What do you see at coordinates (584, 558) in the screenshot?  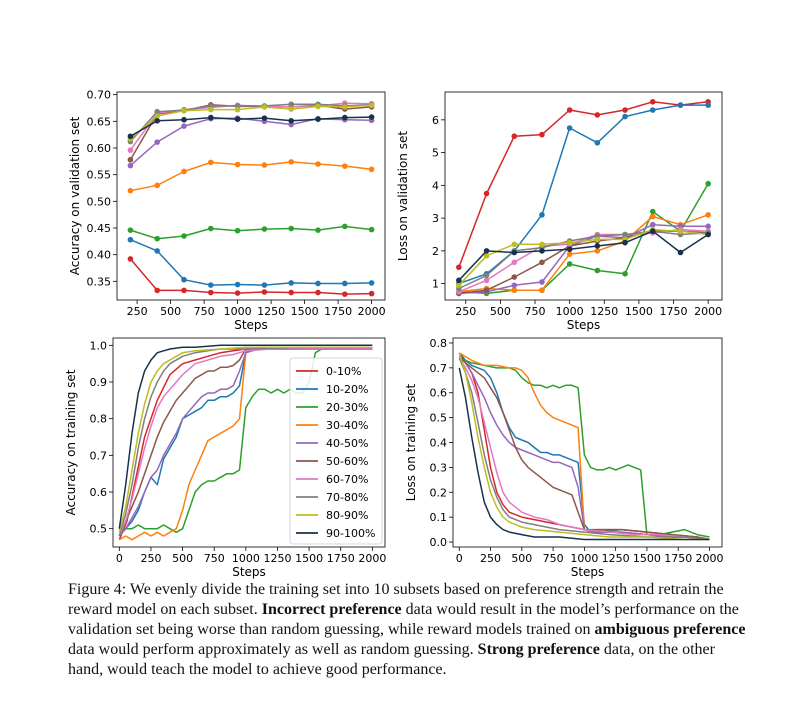 I see `x-tick-label: 1000` at bounding box center [584, 558].